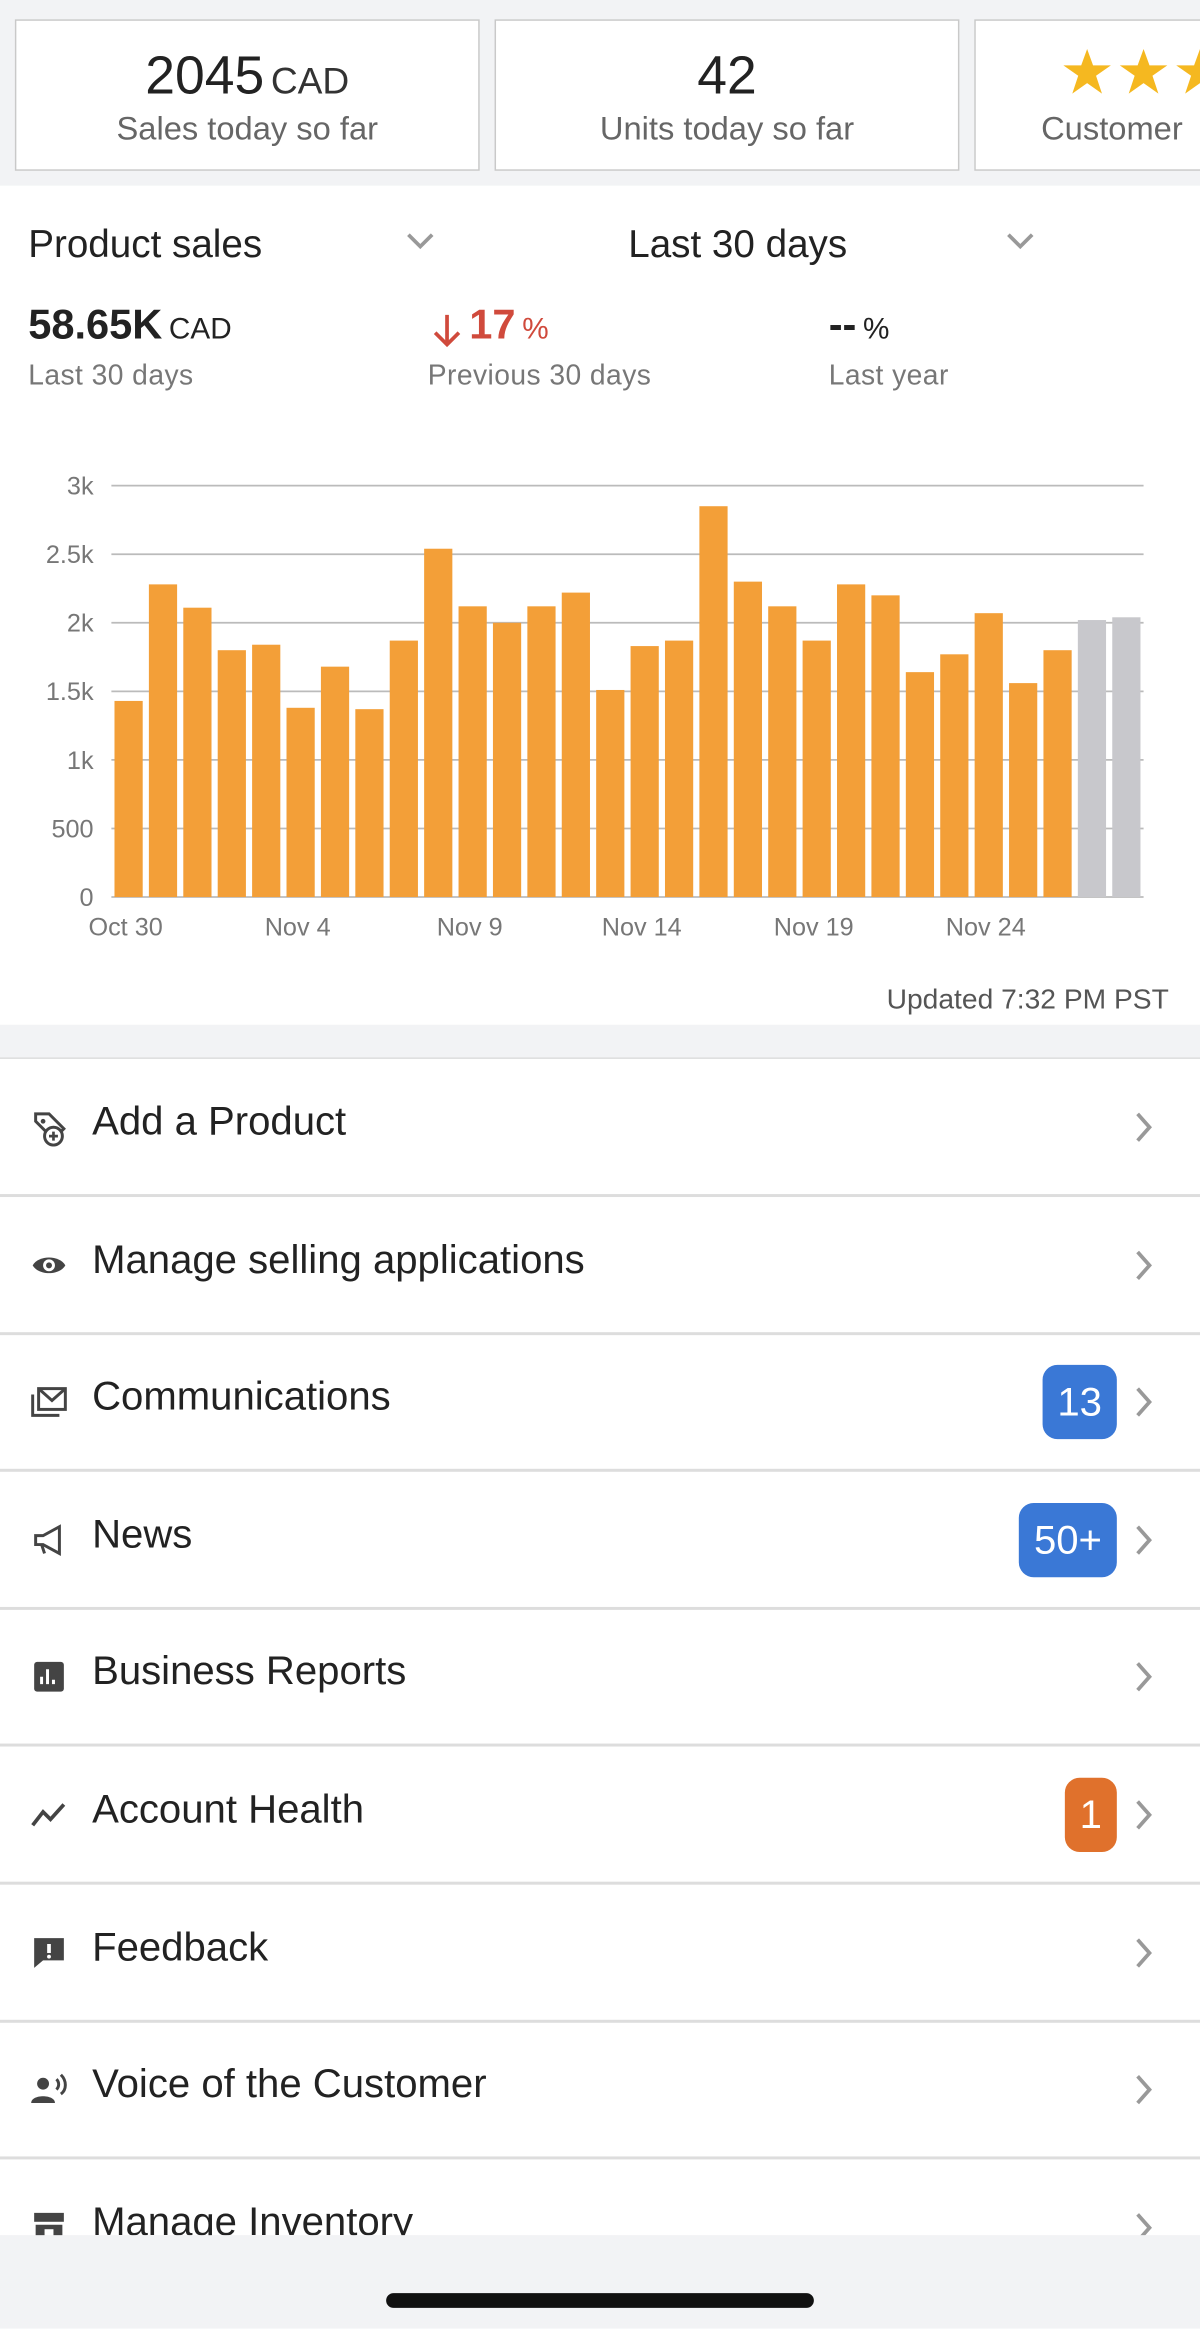 This screenshot has width=1200, height=2329. I want to click on menu-label: Communications, so click(241, 1396).